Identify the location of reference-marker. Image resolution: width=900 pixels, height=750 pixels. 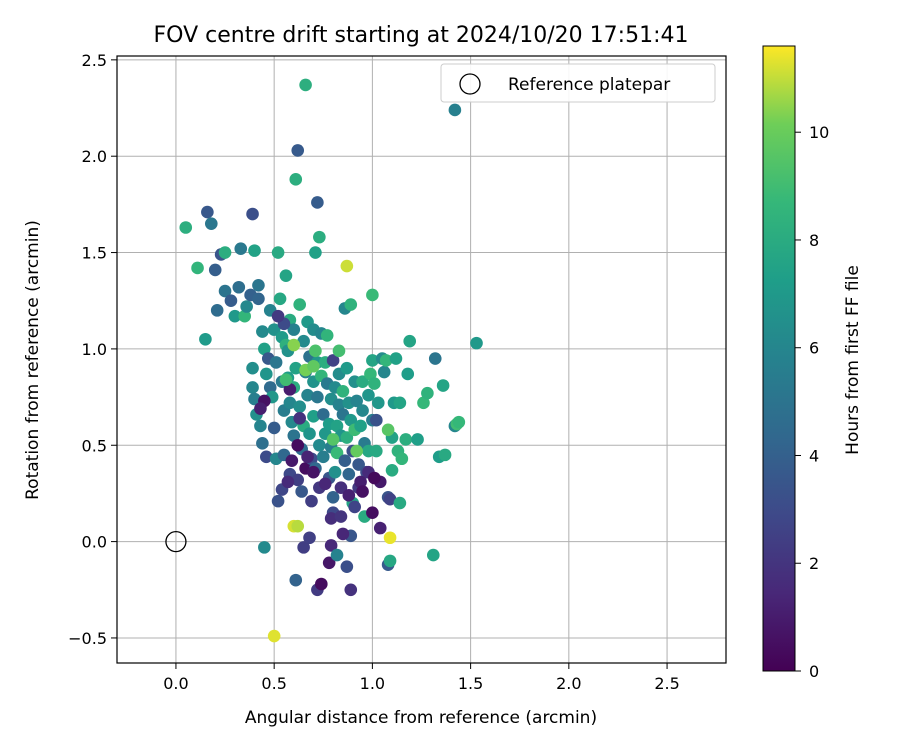
(176, 541).